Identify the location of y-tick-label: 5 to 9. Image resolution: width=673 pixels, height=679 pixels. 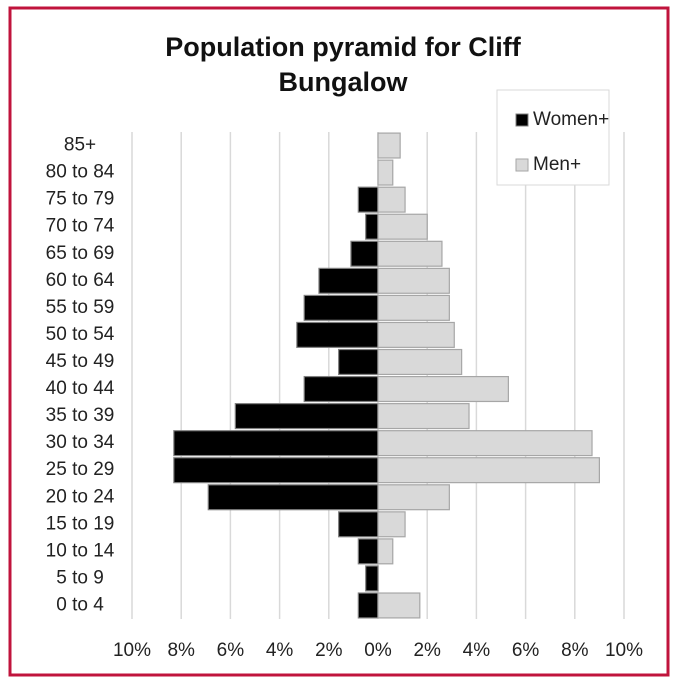
(80, 577).